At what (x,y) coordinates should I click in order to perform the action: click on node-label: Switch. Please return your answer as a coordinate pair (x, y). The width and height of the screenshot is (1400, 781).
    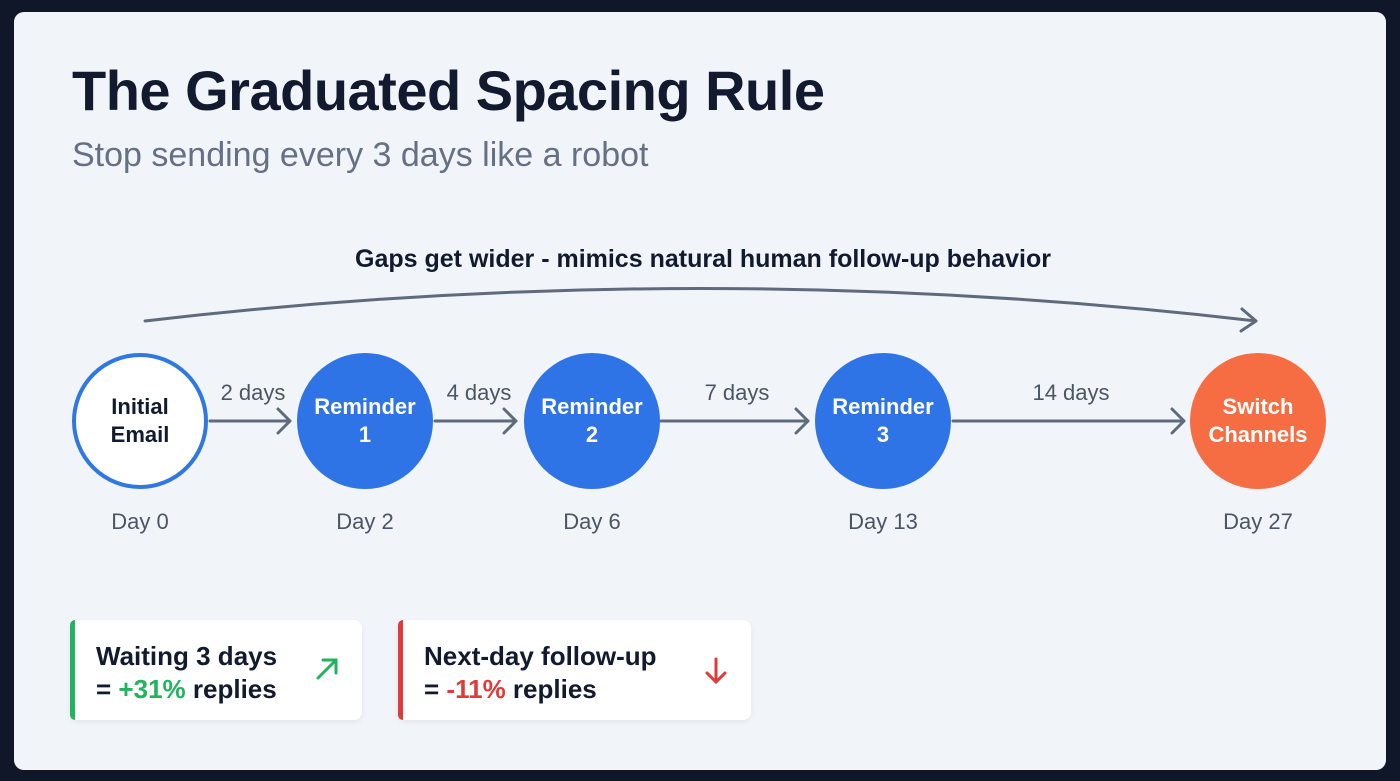
    Looking at the image, I should click on (1258, 406).